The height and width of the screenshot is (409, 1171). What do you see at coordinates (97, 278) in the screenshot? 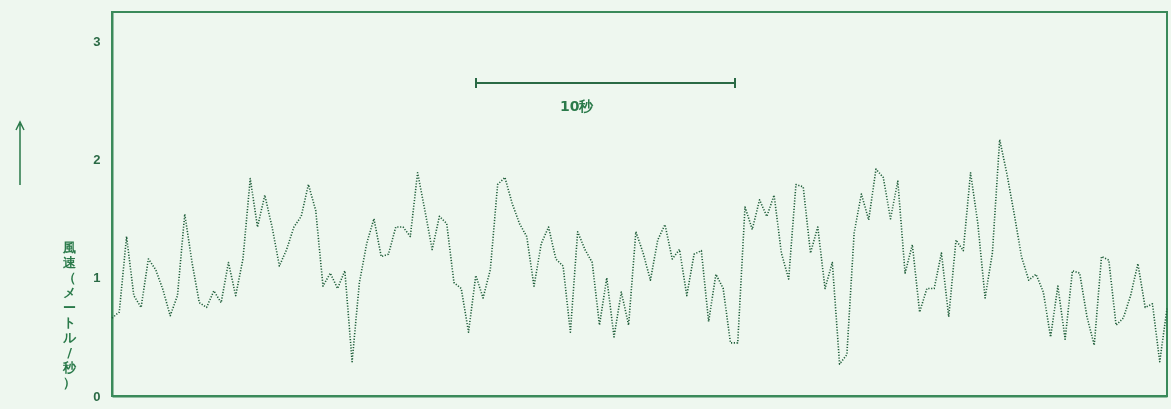
I see `y-tick-label: 1` at bounding box center [97, 278].